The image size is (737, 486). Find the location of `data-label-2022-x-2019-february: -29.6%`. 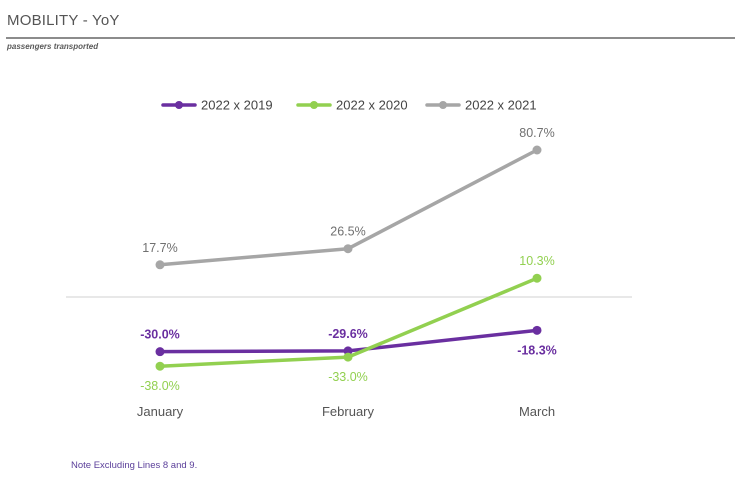

data-label-2022-x-2019-february: -29.6% is located at coordinates (348, 334).